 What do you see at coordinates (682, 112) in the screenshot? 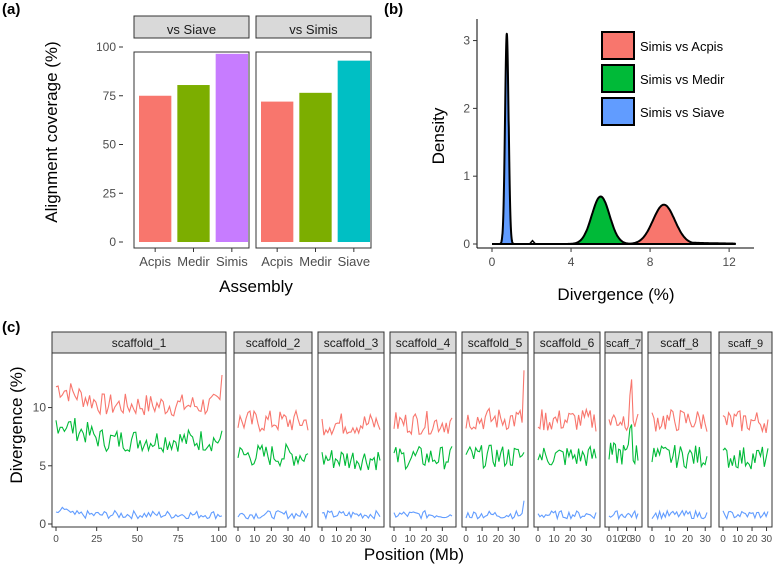
I see `panel-b-legend-label: Simis vs Siave` at bounding box center [682, 112].